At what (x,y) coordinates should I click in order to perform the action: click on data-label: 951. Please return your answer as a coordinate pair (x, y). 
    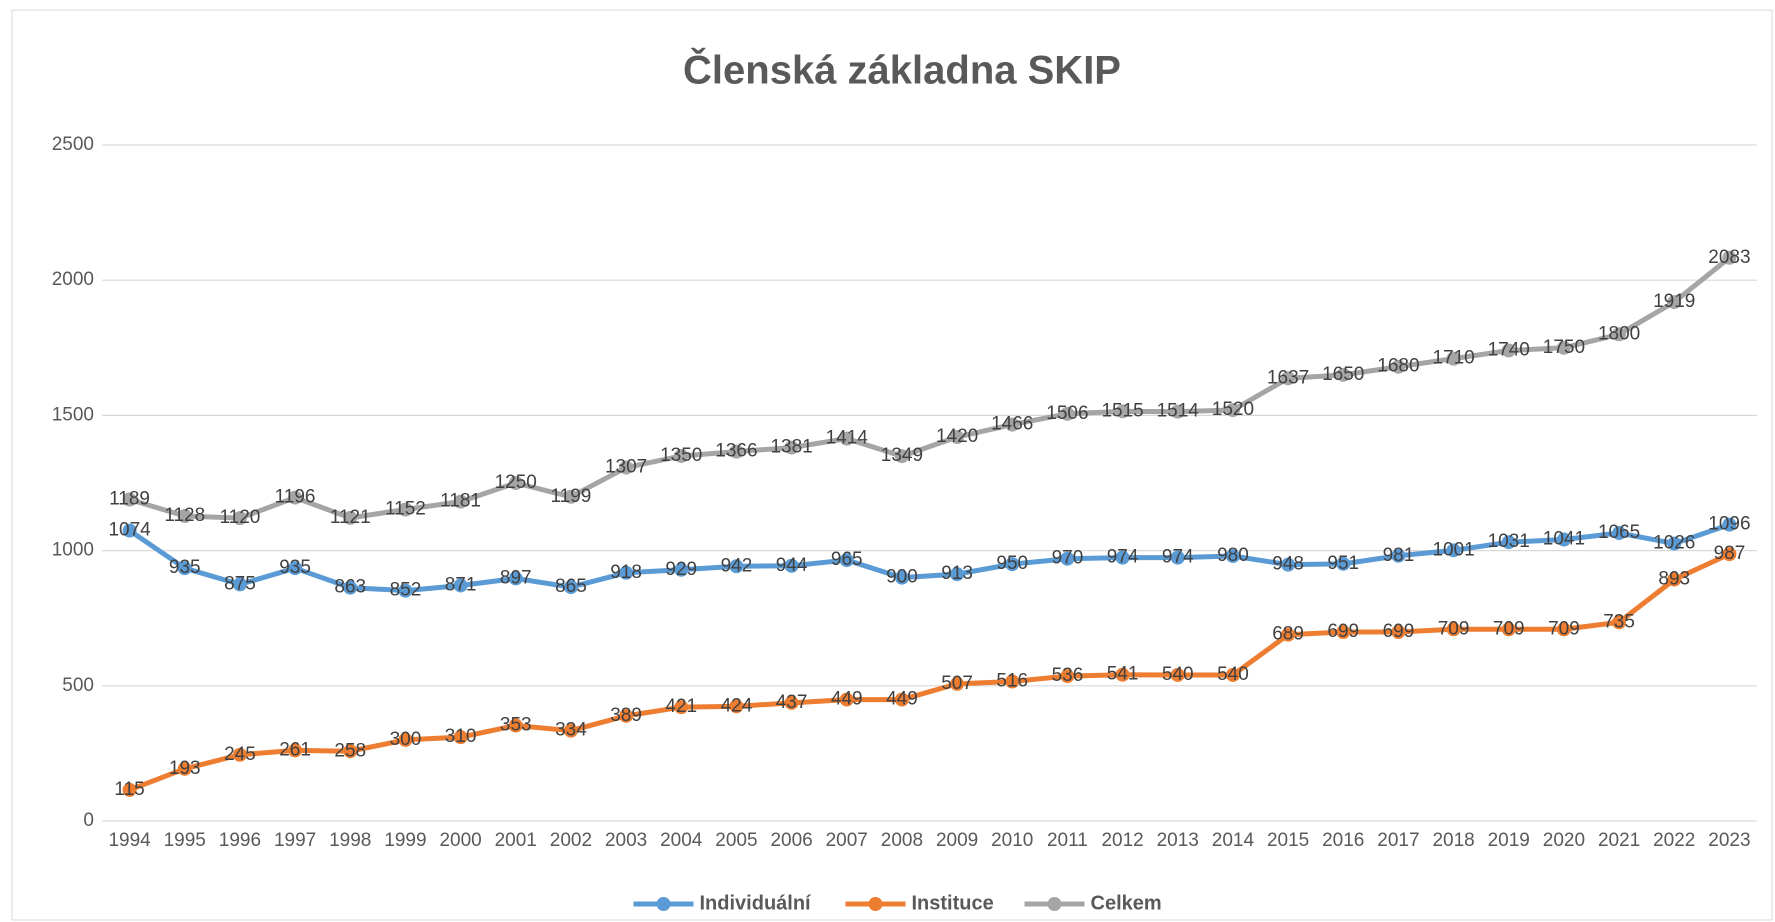
    Looking at the image, I should click on (1343, 563).